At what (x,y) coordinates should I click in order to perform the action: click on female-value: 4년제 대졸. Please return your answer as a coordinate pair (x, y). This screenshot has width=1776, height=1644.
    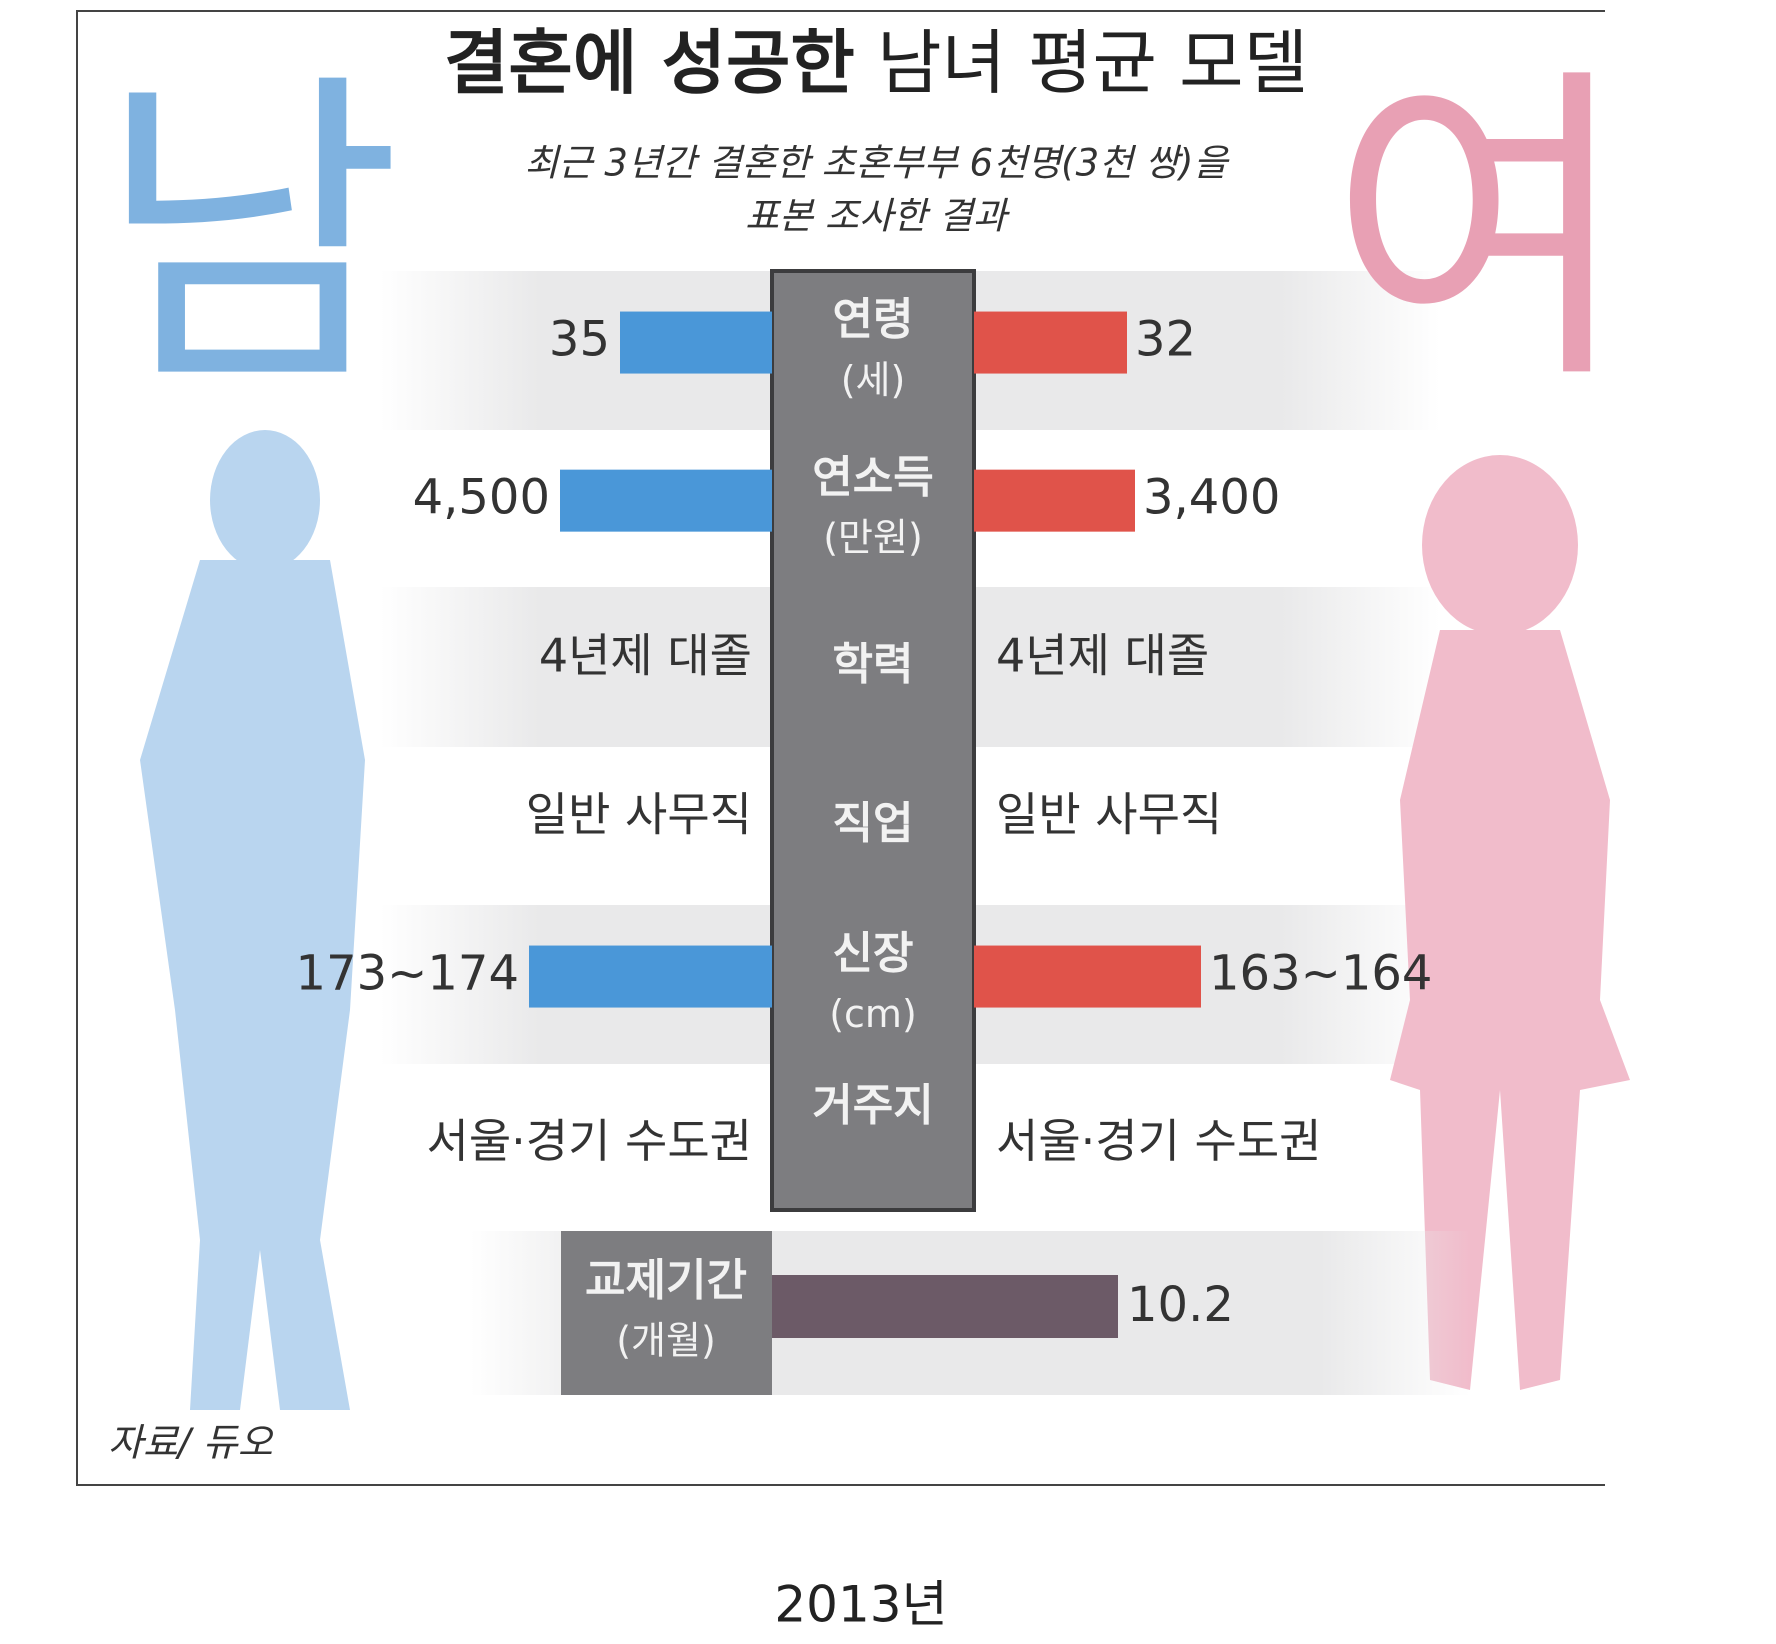
    Looking at the image, I should click on (1102, 656).